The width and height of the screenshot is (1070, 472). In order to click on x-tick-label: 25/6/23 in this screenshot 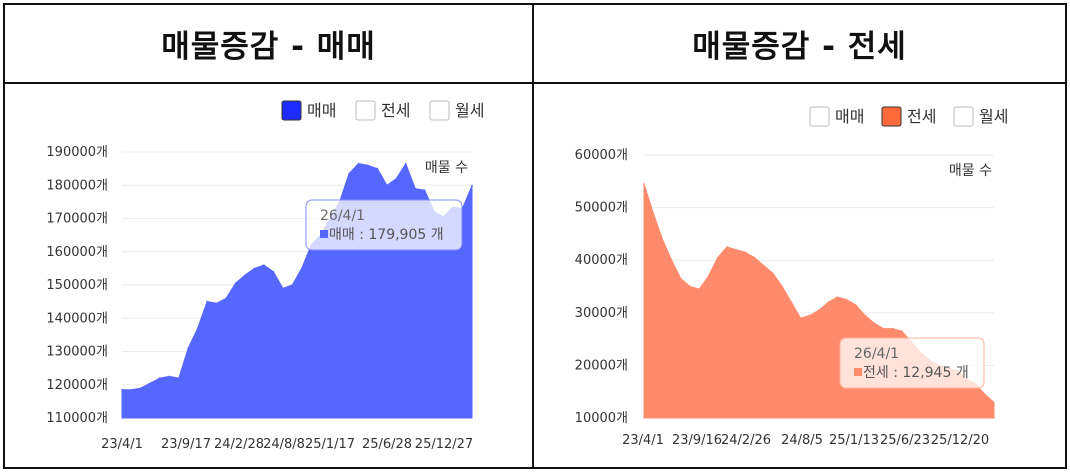, I will do `click(905, 440)`.